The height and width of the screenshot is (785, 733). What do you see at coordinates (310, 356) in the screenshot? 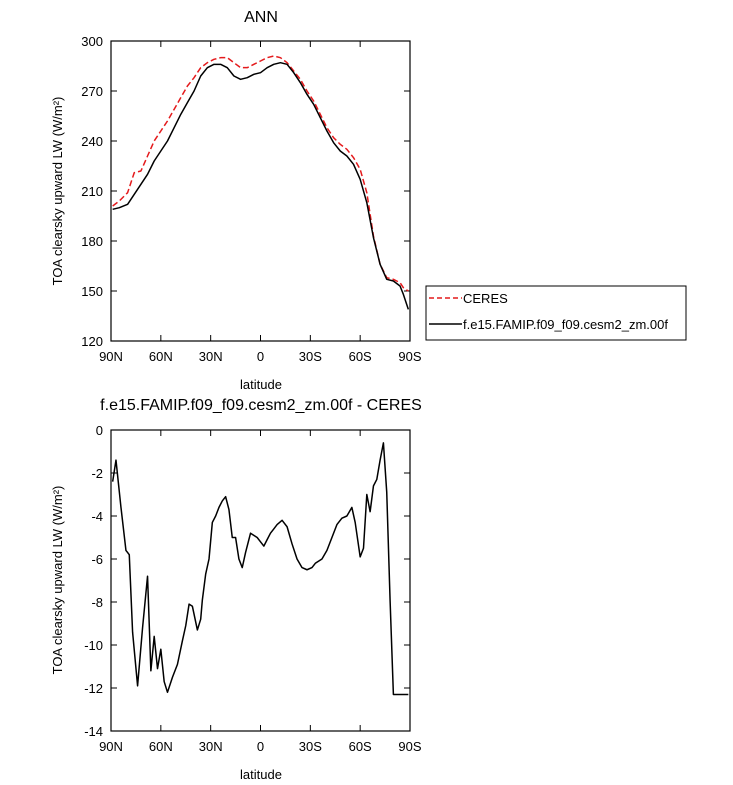
I see `top-xtick-label: 30S` at bounding box center [310, 356].